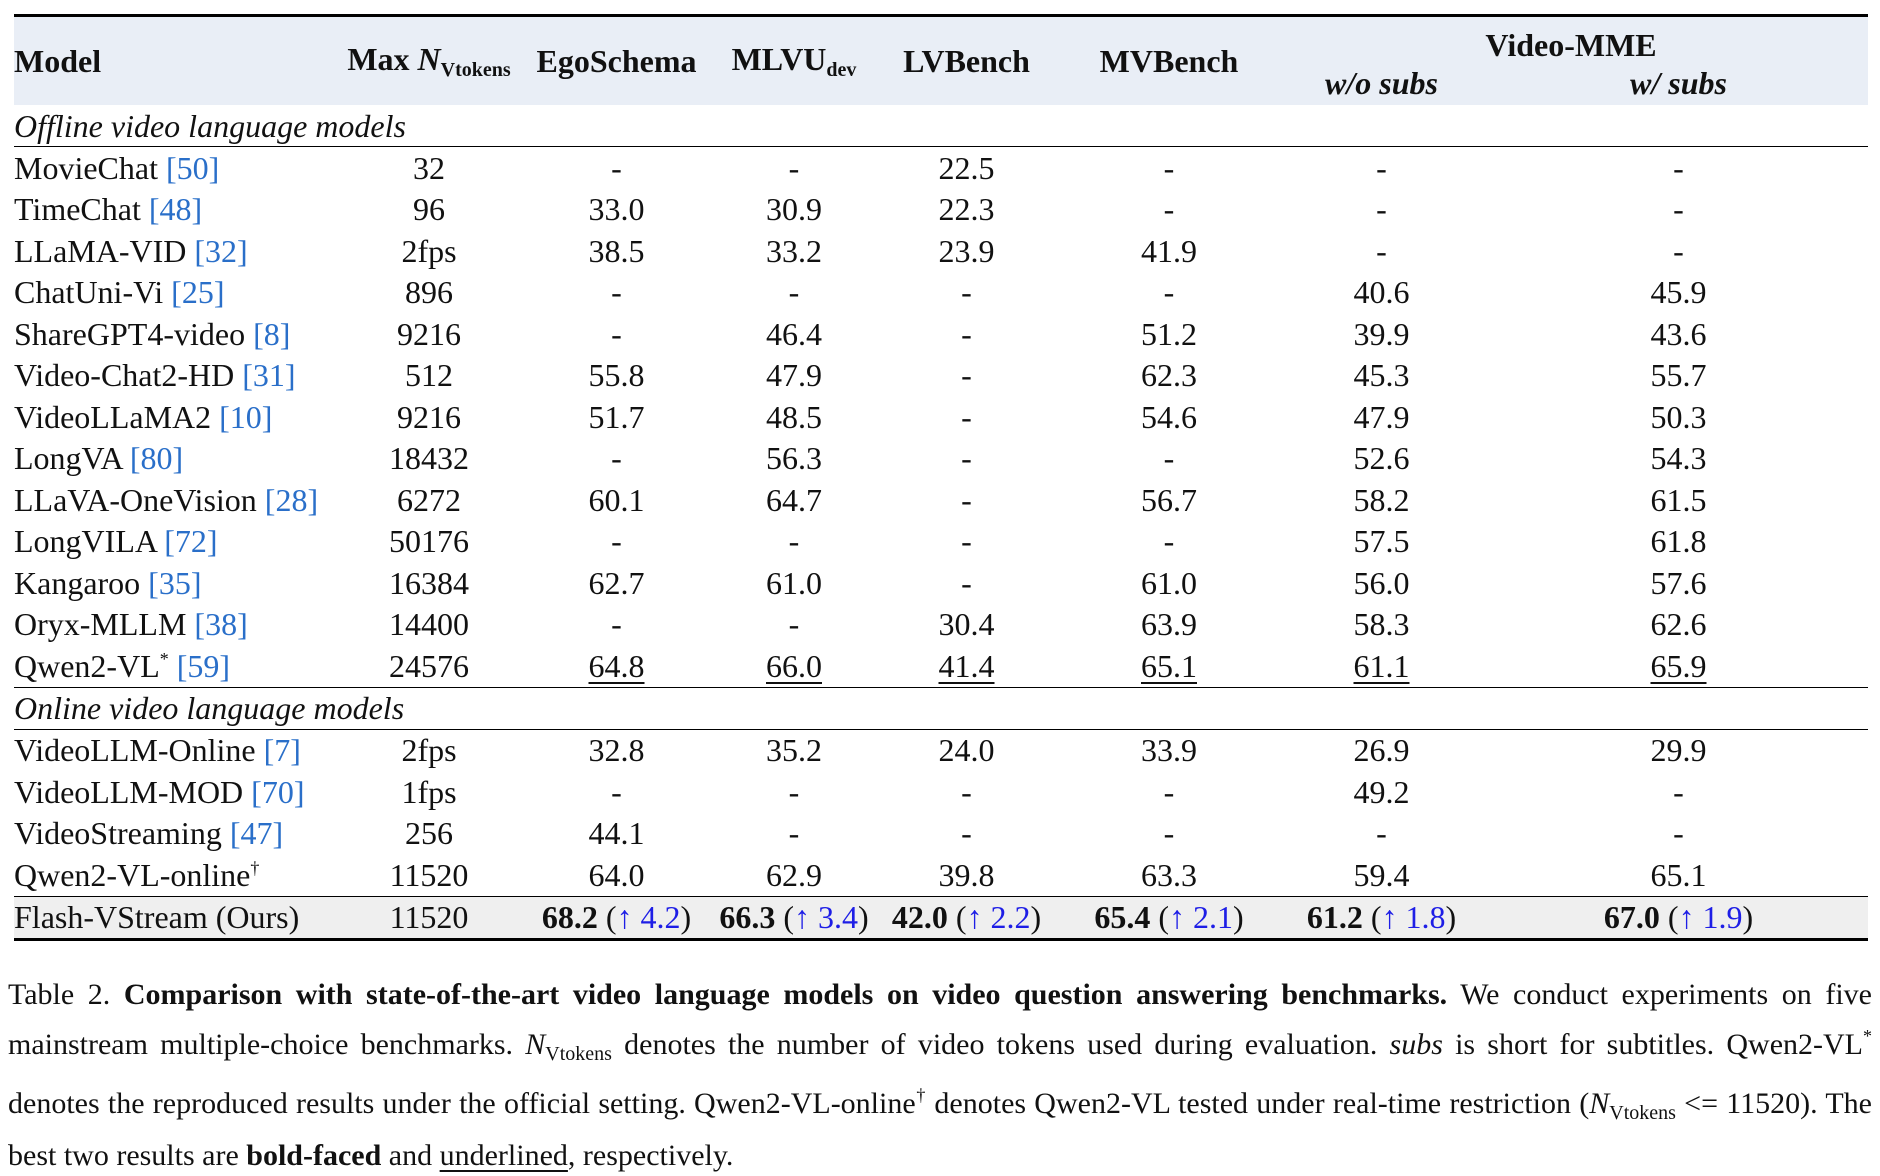 The image size is (1880, 1176). I want to click on score-value: 51.2, so click(1169, 333).